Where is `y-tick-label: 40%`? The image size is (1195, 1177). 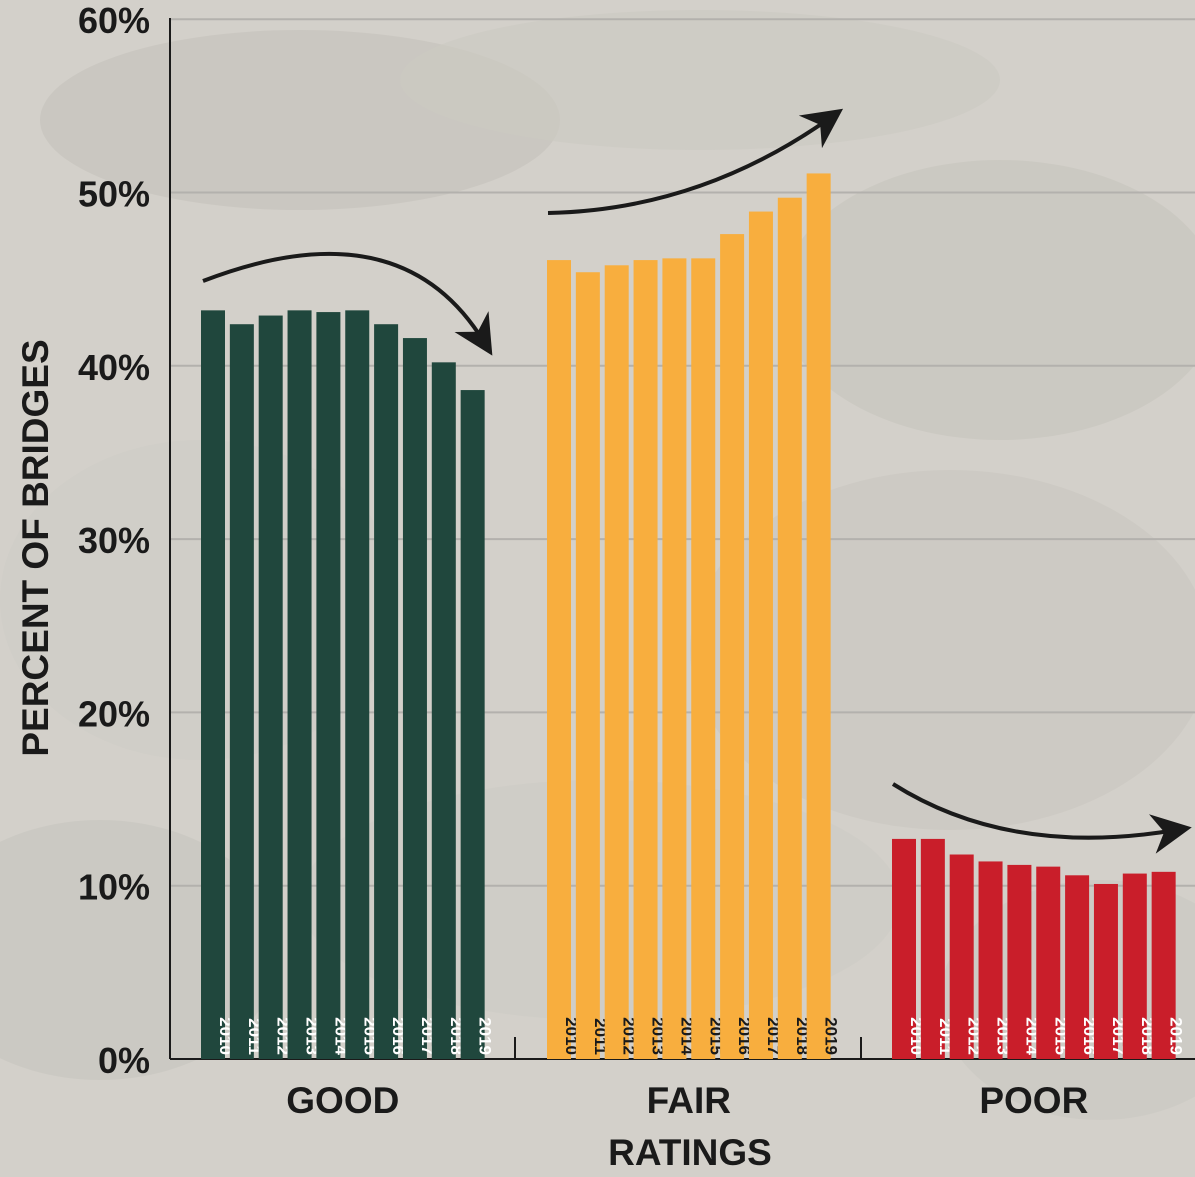
y-tick-label: 40% is located at coordinates (114, 367).